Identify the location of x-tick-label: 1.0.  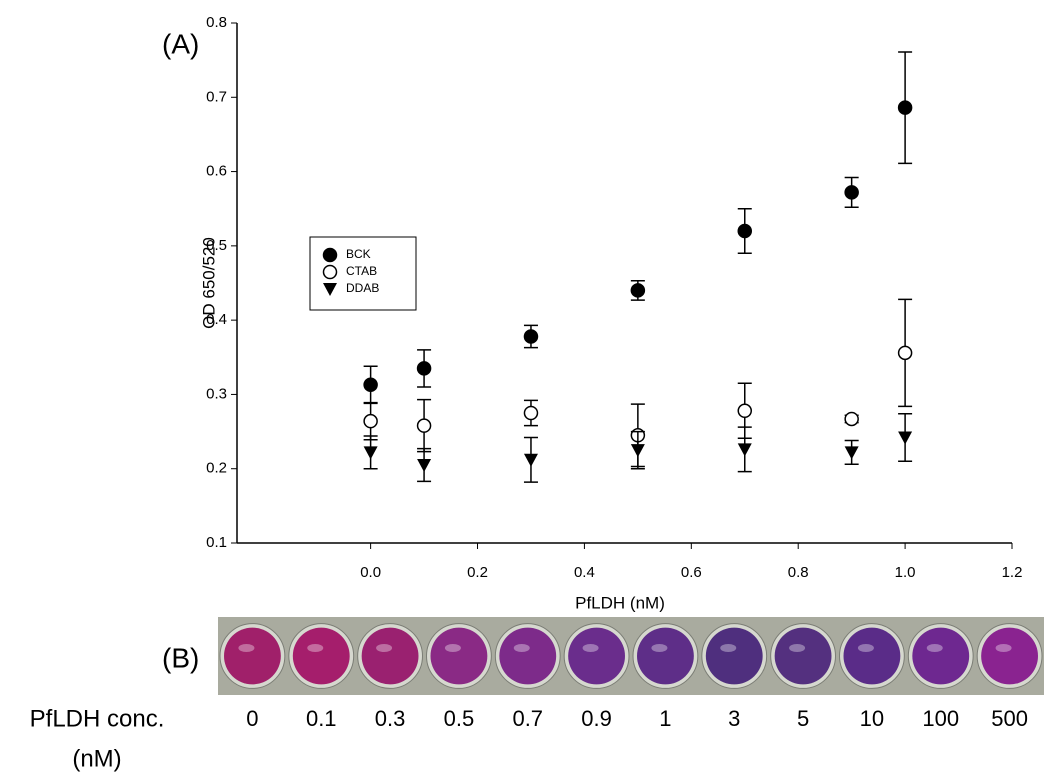
(905, 572).